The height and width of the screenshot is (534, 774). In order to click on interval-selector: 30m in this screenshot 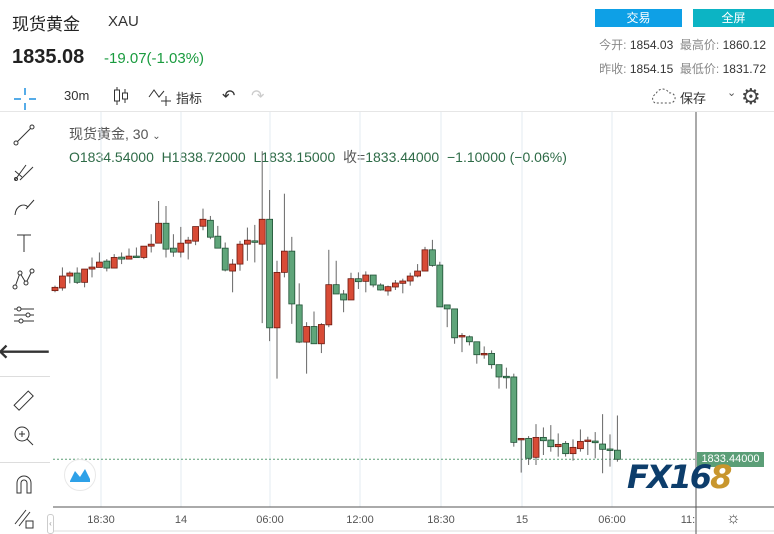, I will do `click(77, 95)`.